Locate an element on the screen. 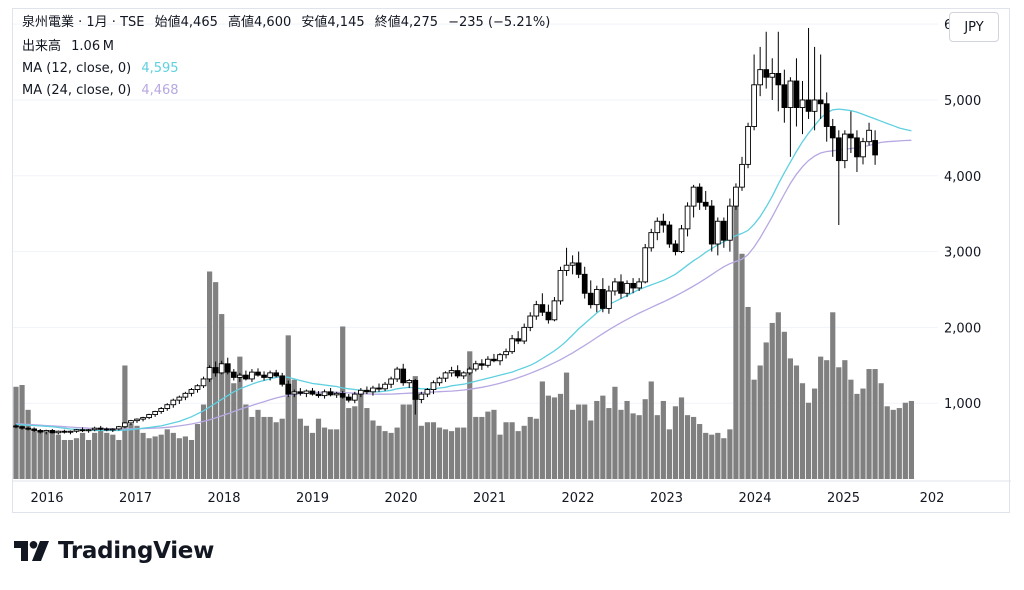  x-tick-label: 2024 is located at coordinates (754, 498).